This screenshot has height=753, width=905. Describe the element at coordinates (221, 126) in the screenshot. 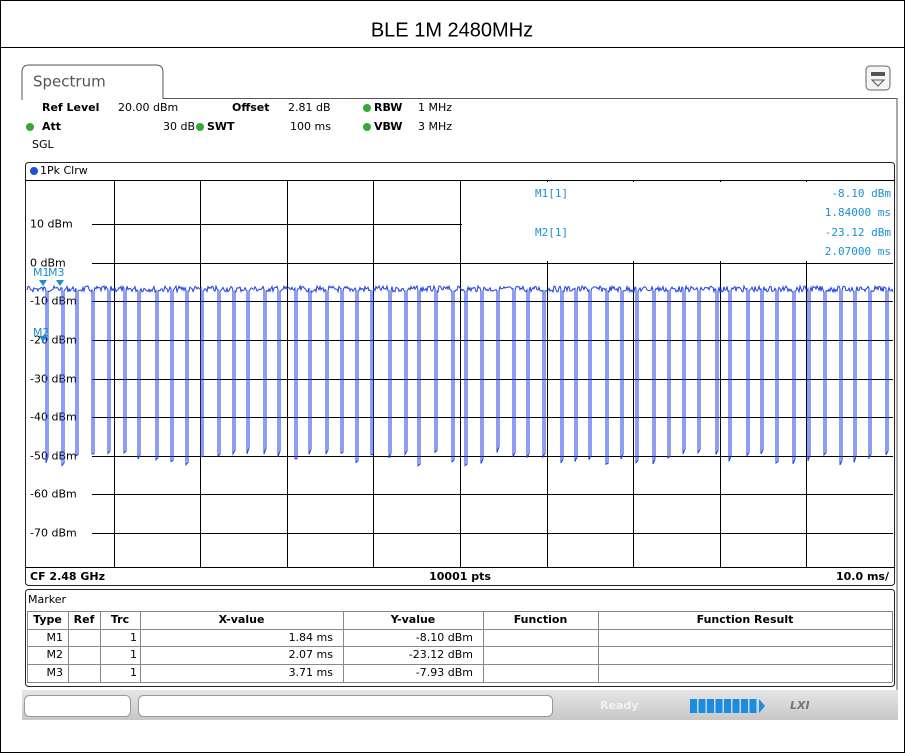

I see `setting-label: SWT` at that location.